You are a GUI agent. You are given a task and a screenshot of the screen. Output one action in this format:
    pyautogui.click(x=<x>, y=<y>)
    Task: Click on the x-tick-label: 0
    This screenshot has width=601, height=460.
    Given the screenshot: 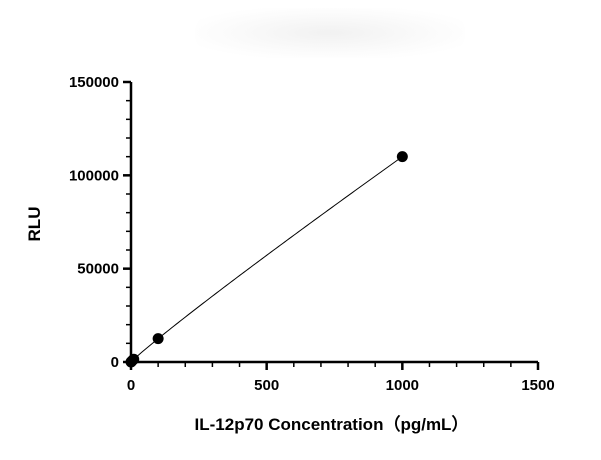 What is the action you would take?
    pyautogui.click(x=131, y=385)
    